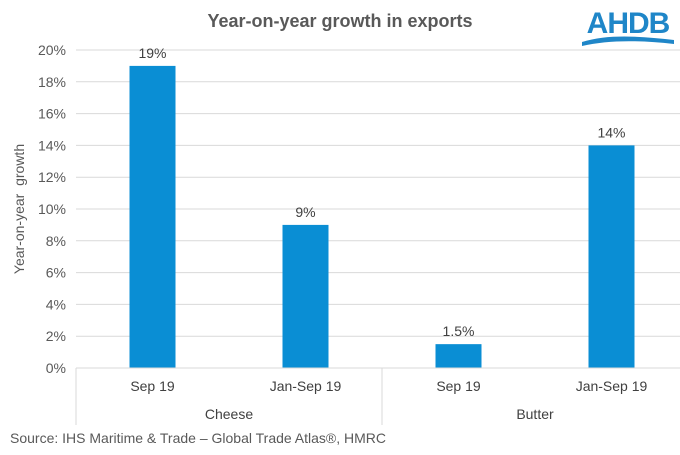 The image size is (680, 455). I want to click on y-tick-label: 20%, so click(52, 50).